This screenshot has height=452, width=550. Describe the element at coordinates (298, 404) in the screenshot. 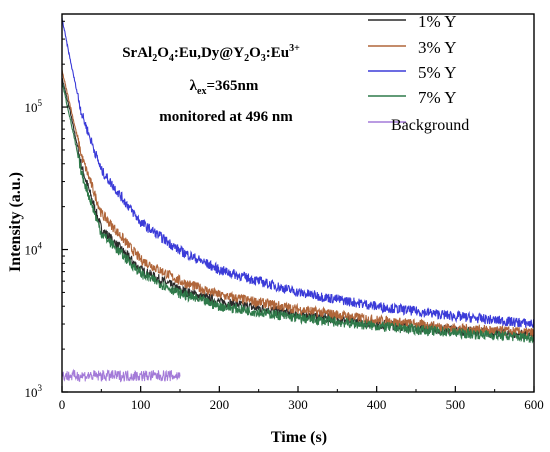

I see `x-tick-label-300: 300` at that location.